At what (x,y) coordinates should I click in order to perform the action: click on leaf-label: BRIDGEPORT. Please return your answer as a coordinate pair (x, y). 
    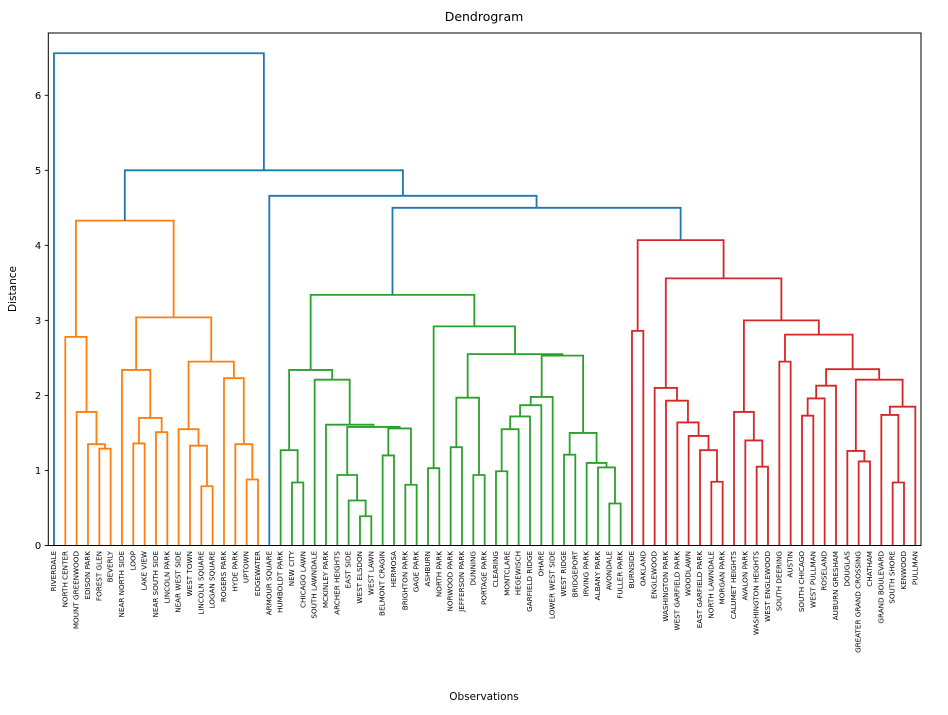
    Looking at the image, I should click on (574, 573).